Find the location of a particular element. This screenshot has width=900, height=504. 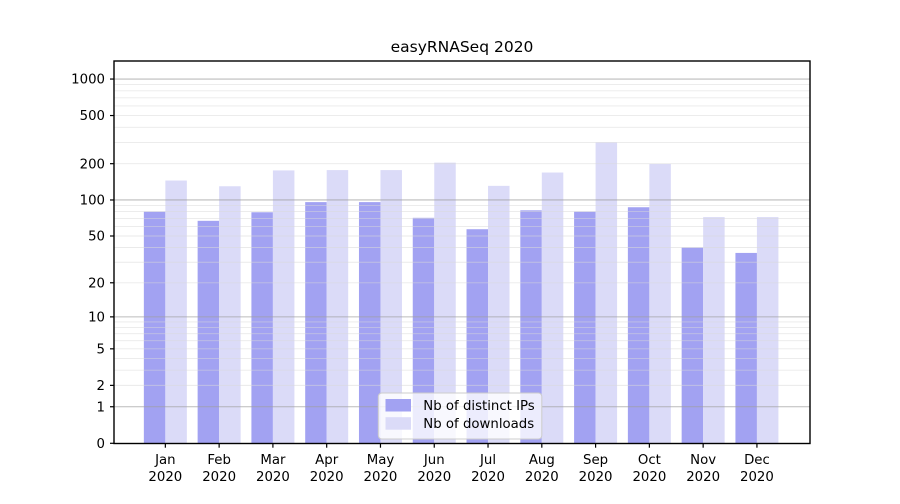

x-tick-label-month-mar: Mar is located at coordinates (273, 460).